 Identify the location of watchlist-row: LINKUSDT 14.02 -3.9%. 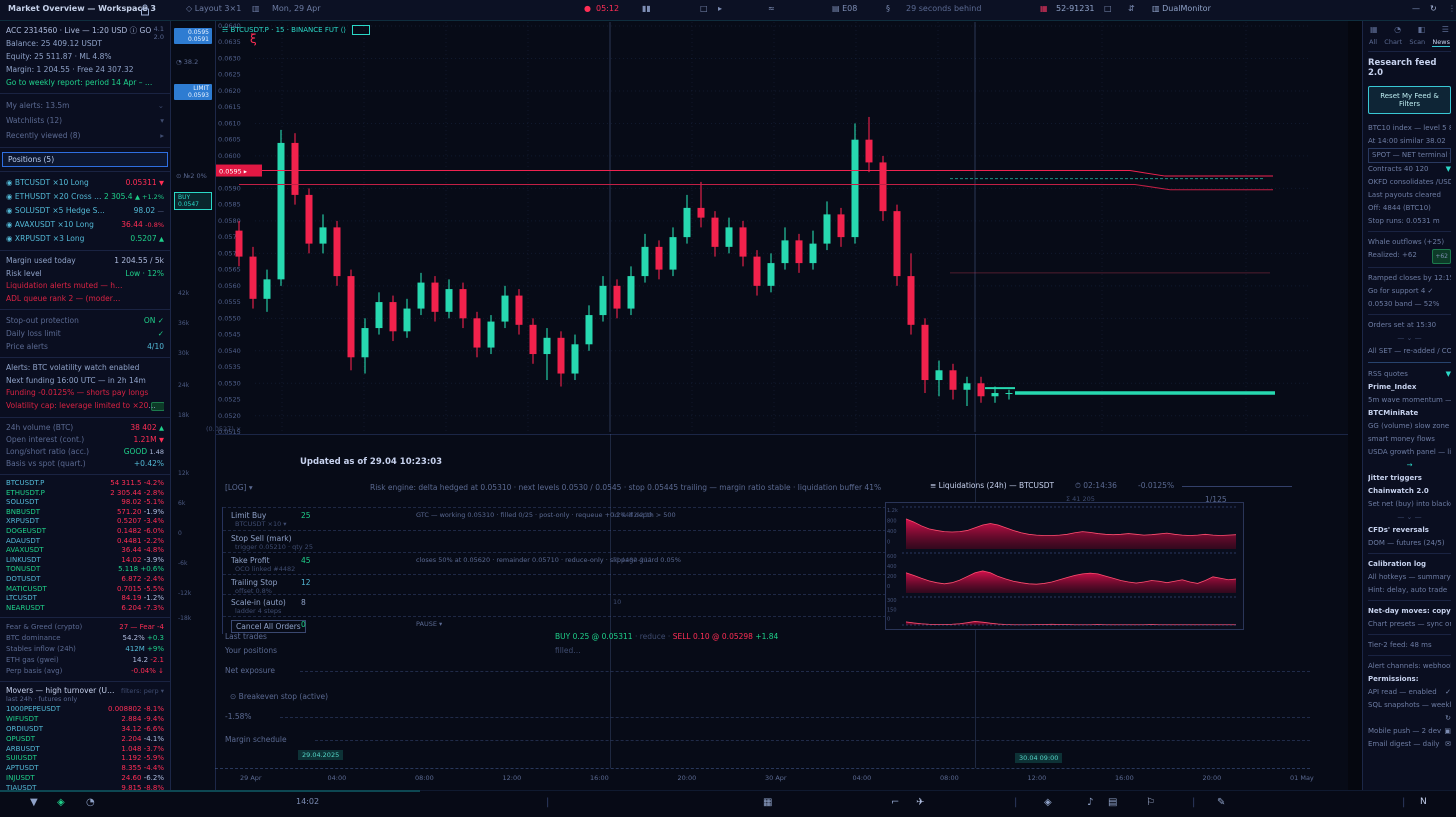
(85, 559).